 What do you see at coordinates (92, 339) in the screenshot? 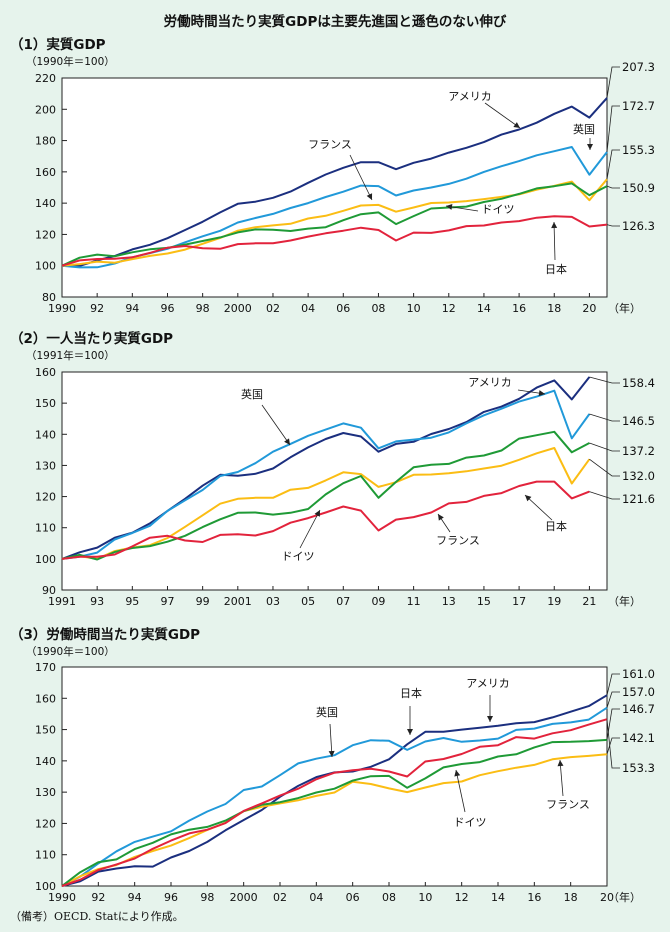
I see `panel-2-title: （2）一人当たり実質GDP` at bounding box center [92, 339].